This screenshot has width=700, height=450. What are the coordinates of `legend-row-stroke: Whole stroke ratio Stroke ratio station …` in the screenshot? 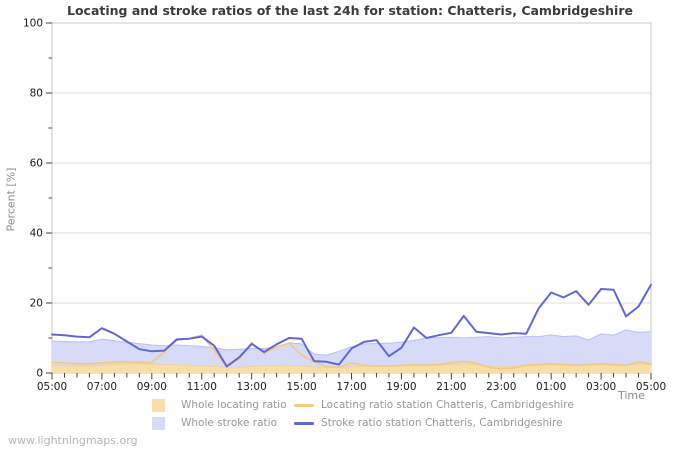 It's located at (363, 423).